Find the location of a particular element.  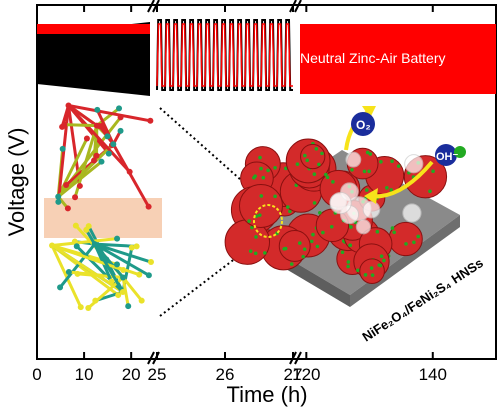

series-red-area is located at coordinates (398, 59).